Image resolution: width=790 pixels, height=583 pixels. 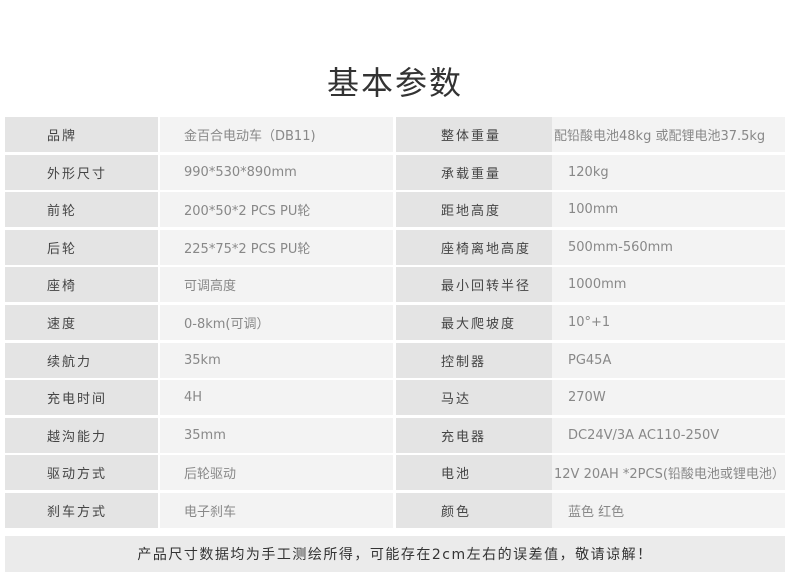 What do you see at coordinates (276, 134) in the screenshot?
I see `spec-value: 金百合电动车（DB11)` at bounding box center [276, 134].